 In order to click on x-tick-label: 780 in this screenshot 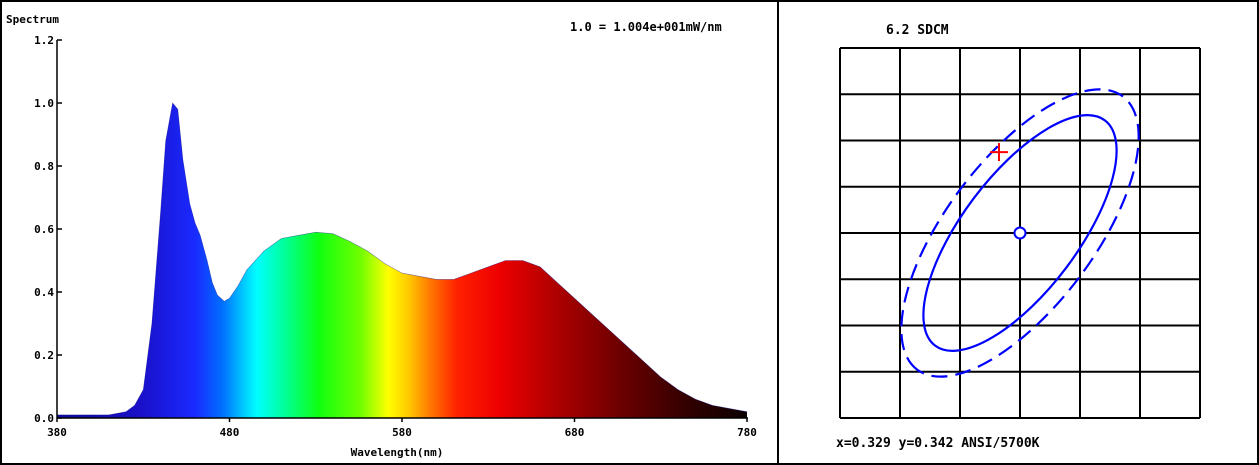, I will do `click(747, 432)`.